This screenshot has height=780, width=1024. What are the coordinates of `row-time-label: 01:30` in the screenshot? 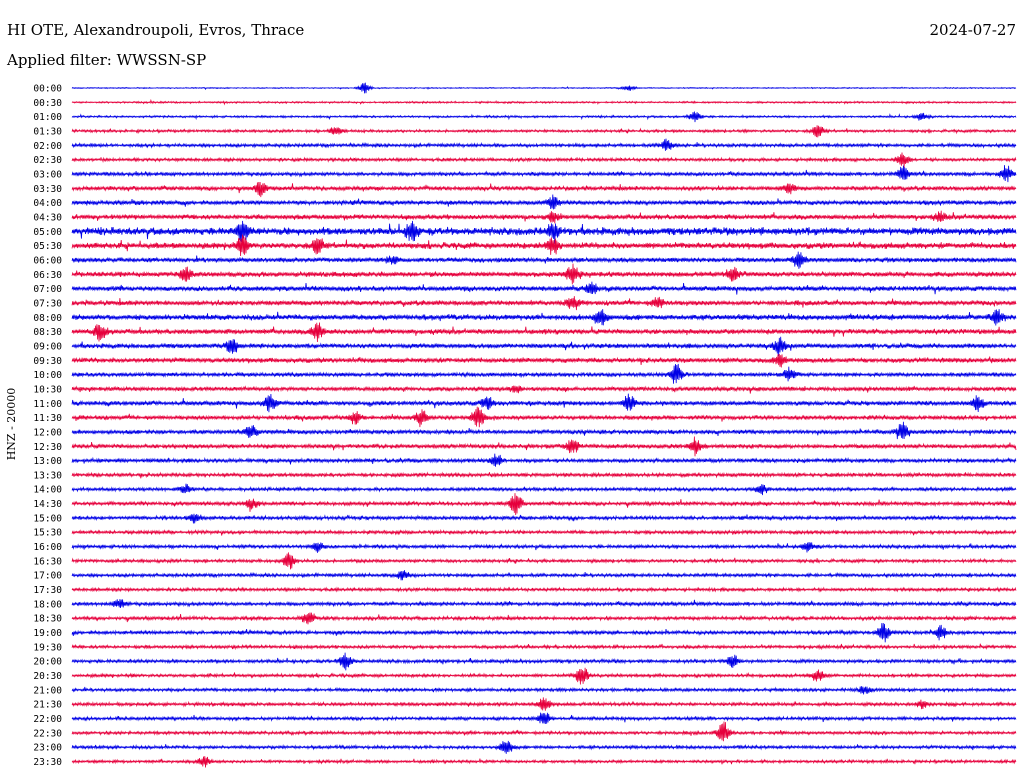 It's located at (47, 131).